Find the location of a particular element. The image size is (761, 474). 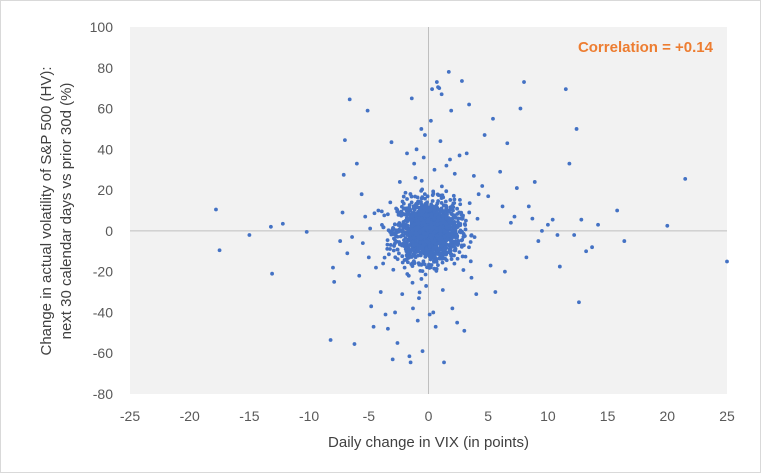

y-tick-labels: -80 -60 -40 -20 0 20 40 60 80 100 is located at coordinates (102, 210).